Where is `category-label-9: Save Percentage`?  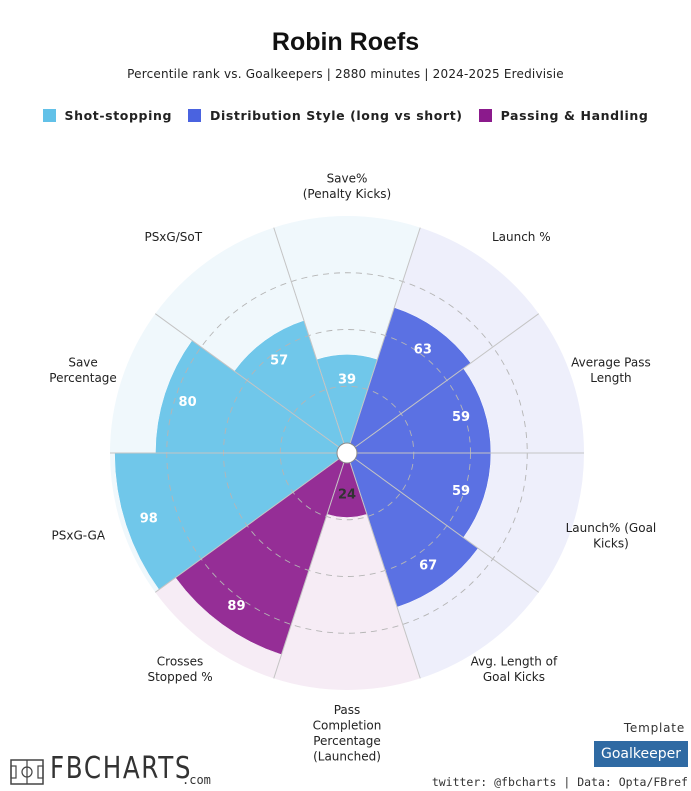 category-label-9: Save Percentage is located at coordinates (83, 371).